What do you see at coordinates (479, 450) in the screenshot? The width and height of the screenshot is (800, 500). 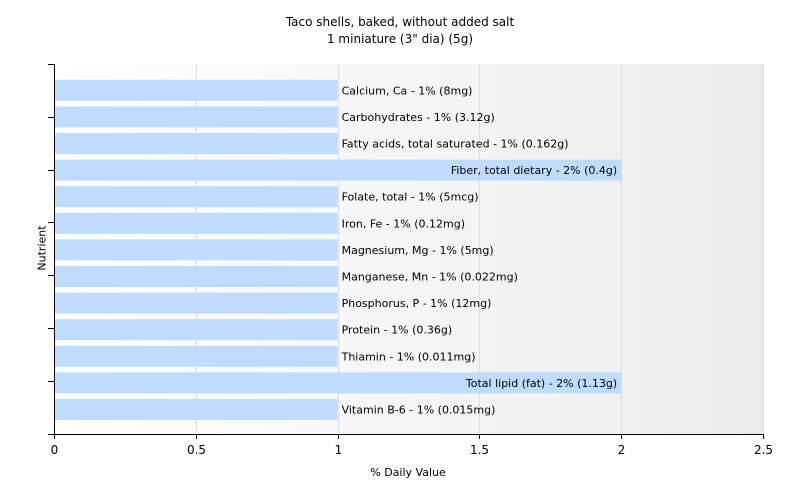 I see `x-tick-label: 1.5` at bounding box center [479, 450].